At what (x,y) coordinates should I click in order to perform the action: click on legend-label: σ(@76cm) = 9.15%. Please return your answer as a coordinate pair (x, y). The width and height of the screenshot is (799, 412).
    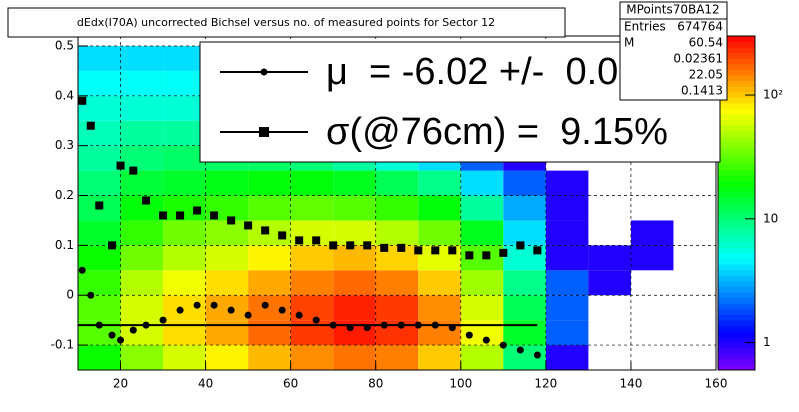
    Looking at the image, I should click on (497, 132).